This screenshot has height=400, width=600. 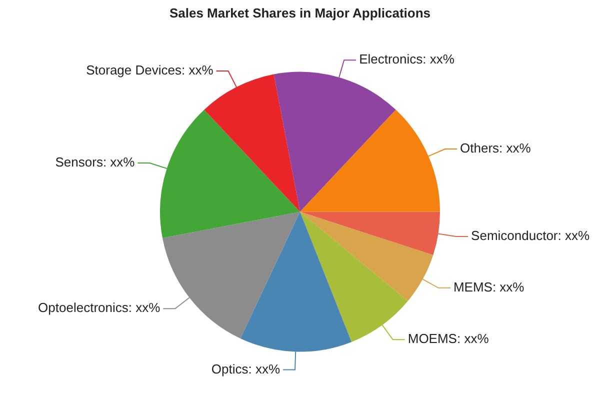 What do you see at coordinates (489, 286) in the screenshot?
I see `slice-label: MEMS: xx%` at bounding box center [489, 286].